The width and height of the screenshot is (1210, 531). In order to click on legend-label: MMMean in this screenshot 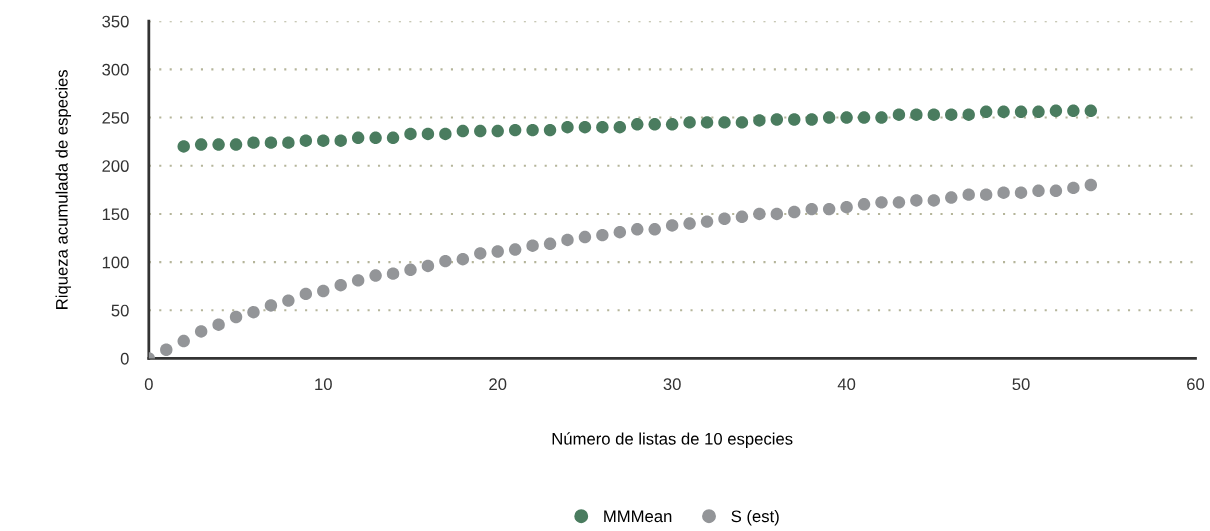, I will do `click(638, 516)`.